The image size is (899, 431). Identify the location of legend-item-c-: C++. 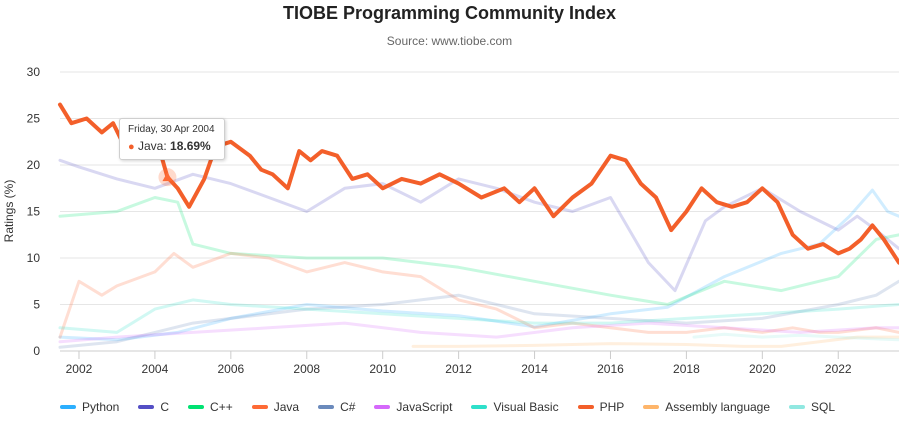
(210, 407).